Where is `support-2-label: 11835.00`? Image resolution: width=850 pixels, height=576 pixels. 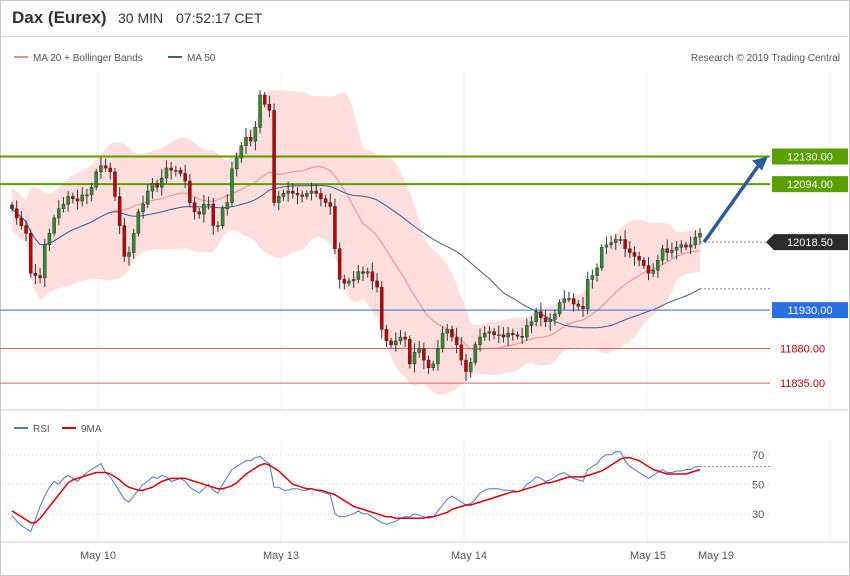
support-2-label: 11835.00 is located at coordinates (802, 384).